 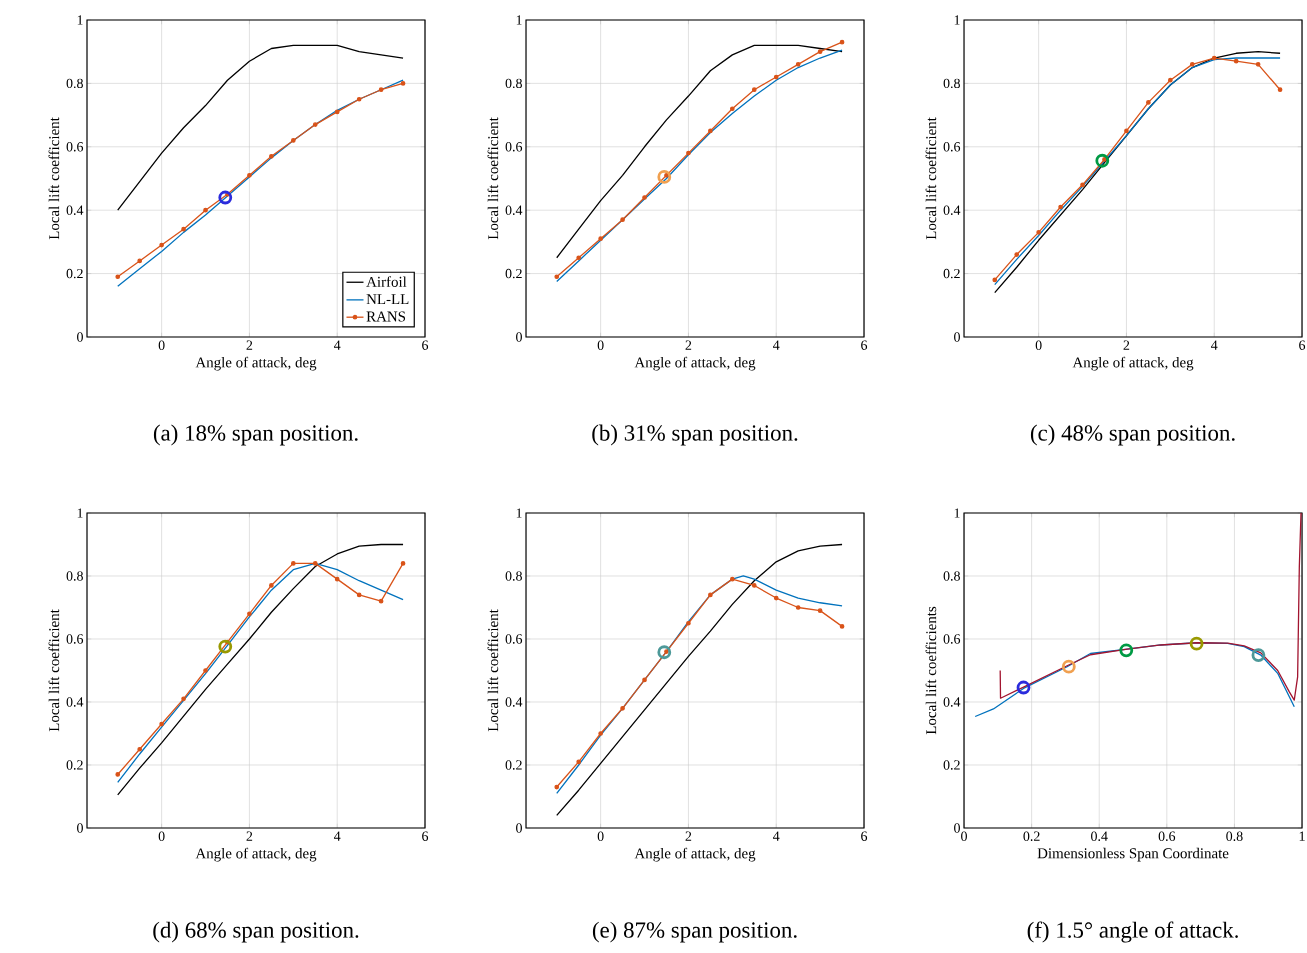 What do you see at coordinates (1099, 836) in the screenshot?
I see `x-tick-label: 0.4` at bounding box center [1099, 836].